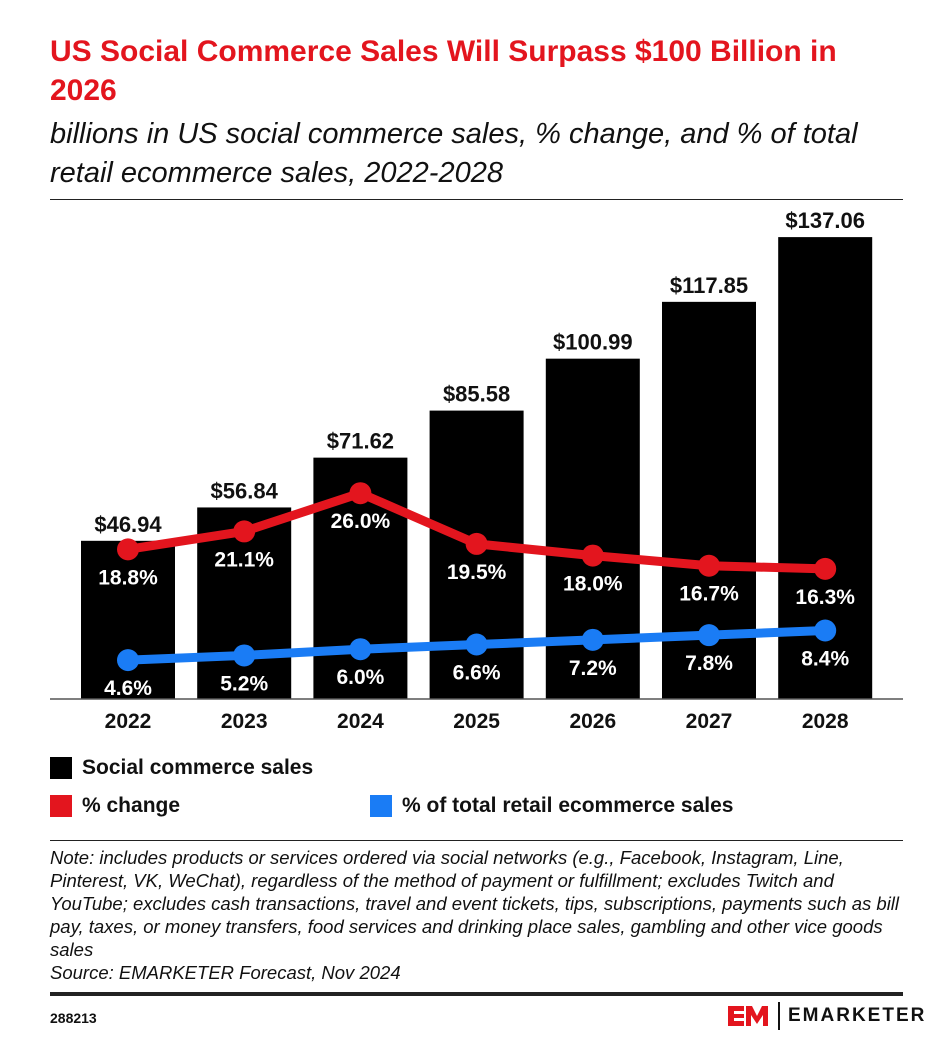 Image resolution: width=940 pixels, height=1055 pixels. Describe the element at coordinates (128, 619) in the screenshot. I see `bar` at that location.